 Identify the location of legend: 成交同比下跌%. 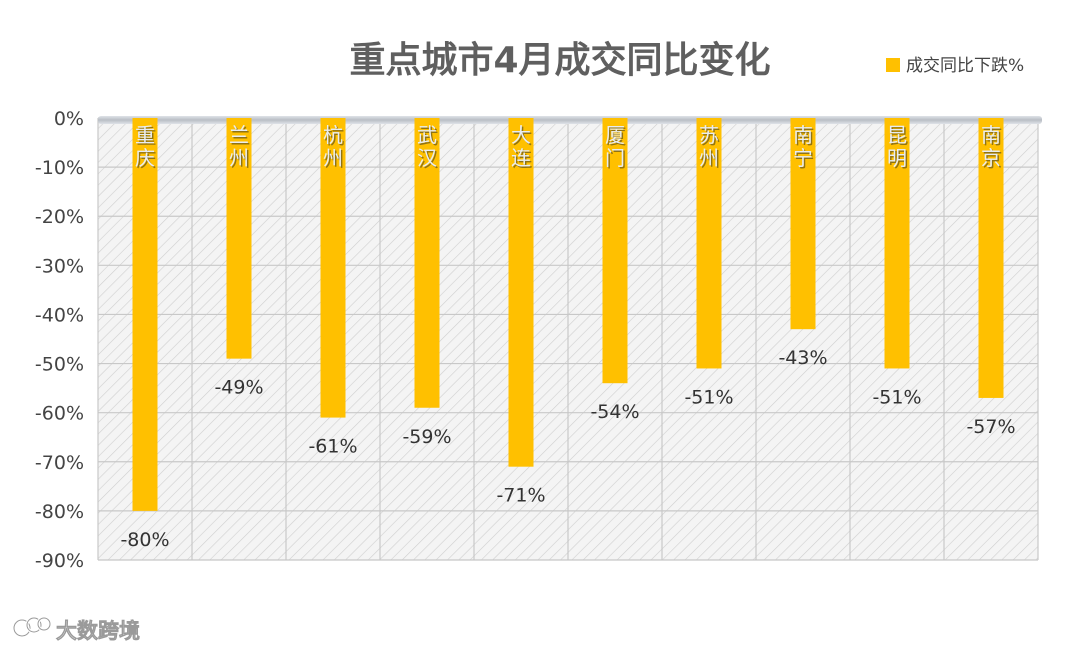
(955, 66).